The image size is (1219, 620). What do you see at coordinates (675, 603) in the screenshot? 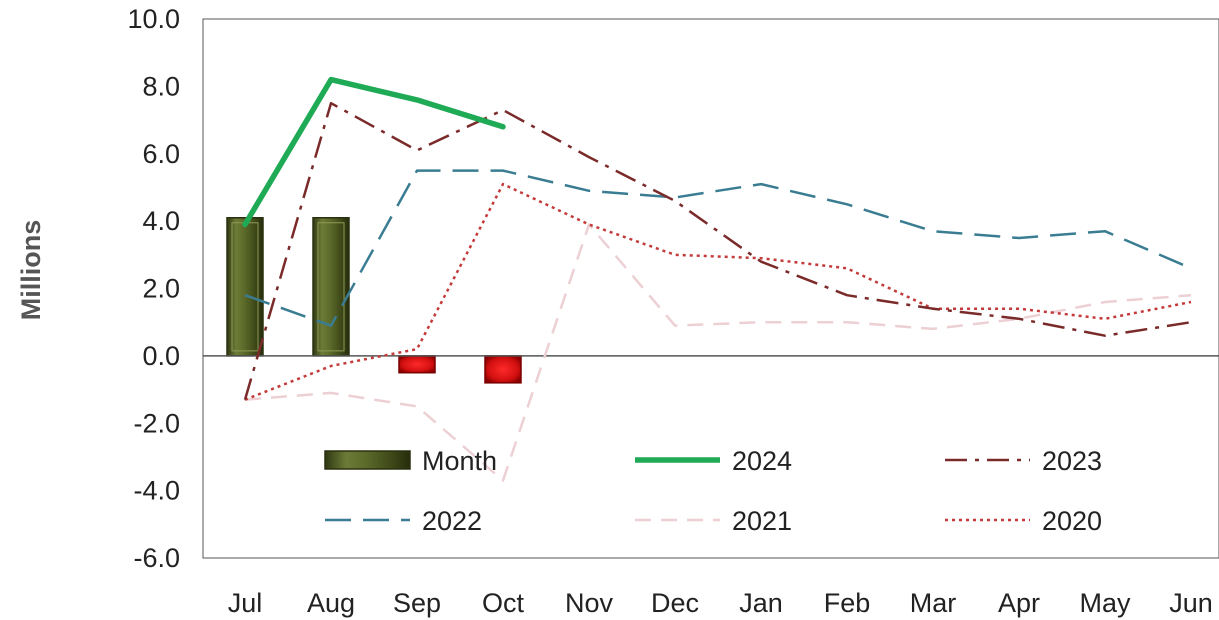
I see `x-tick-label: Dec` at bounding box center [675, 603].